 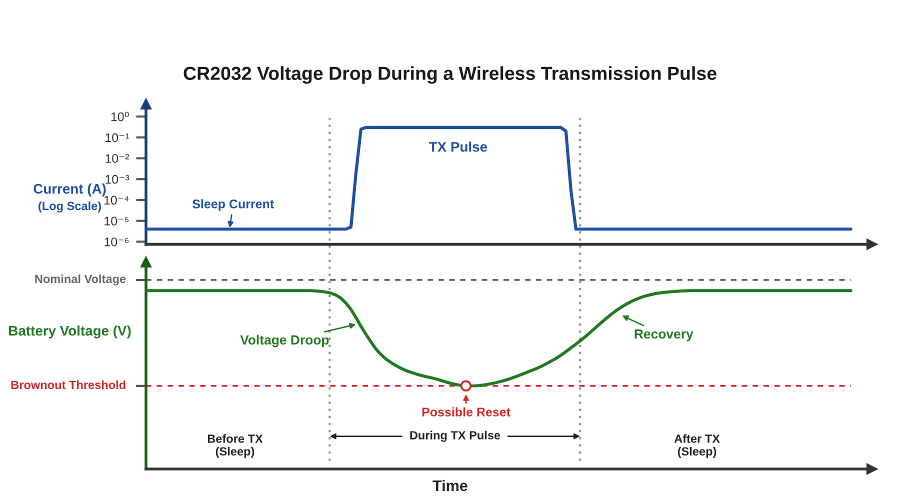 What do you see at coordinates (116, 221) in the screenshot?
I see `y-tick-label: 10⁻⁵` at bounding box center [116, 221].